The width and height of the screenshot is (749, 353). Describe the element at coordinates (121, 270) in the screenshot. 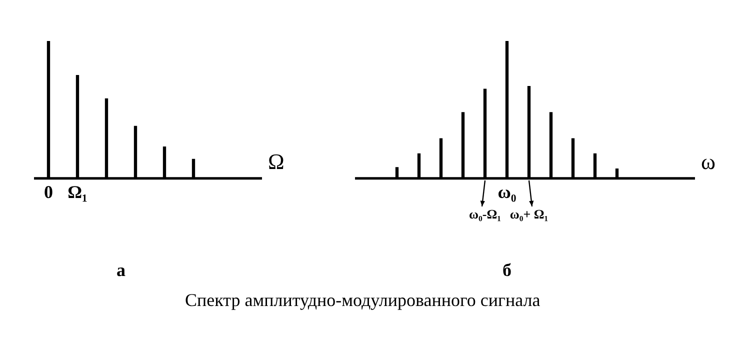

I see `text: а` at that location.